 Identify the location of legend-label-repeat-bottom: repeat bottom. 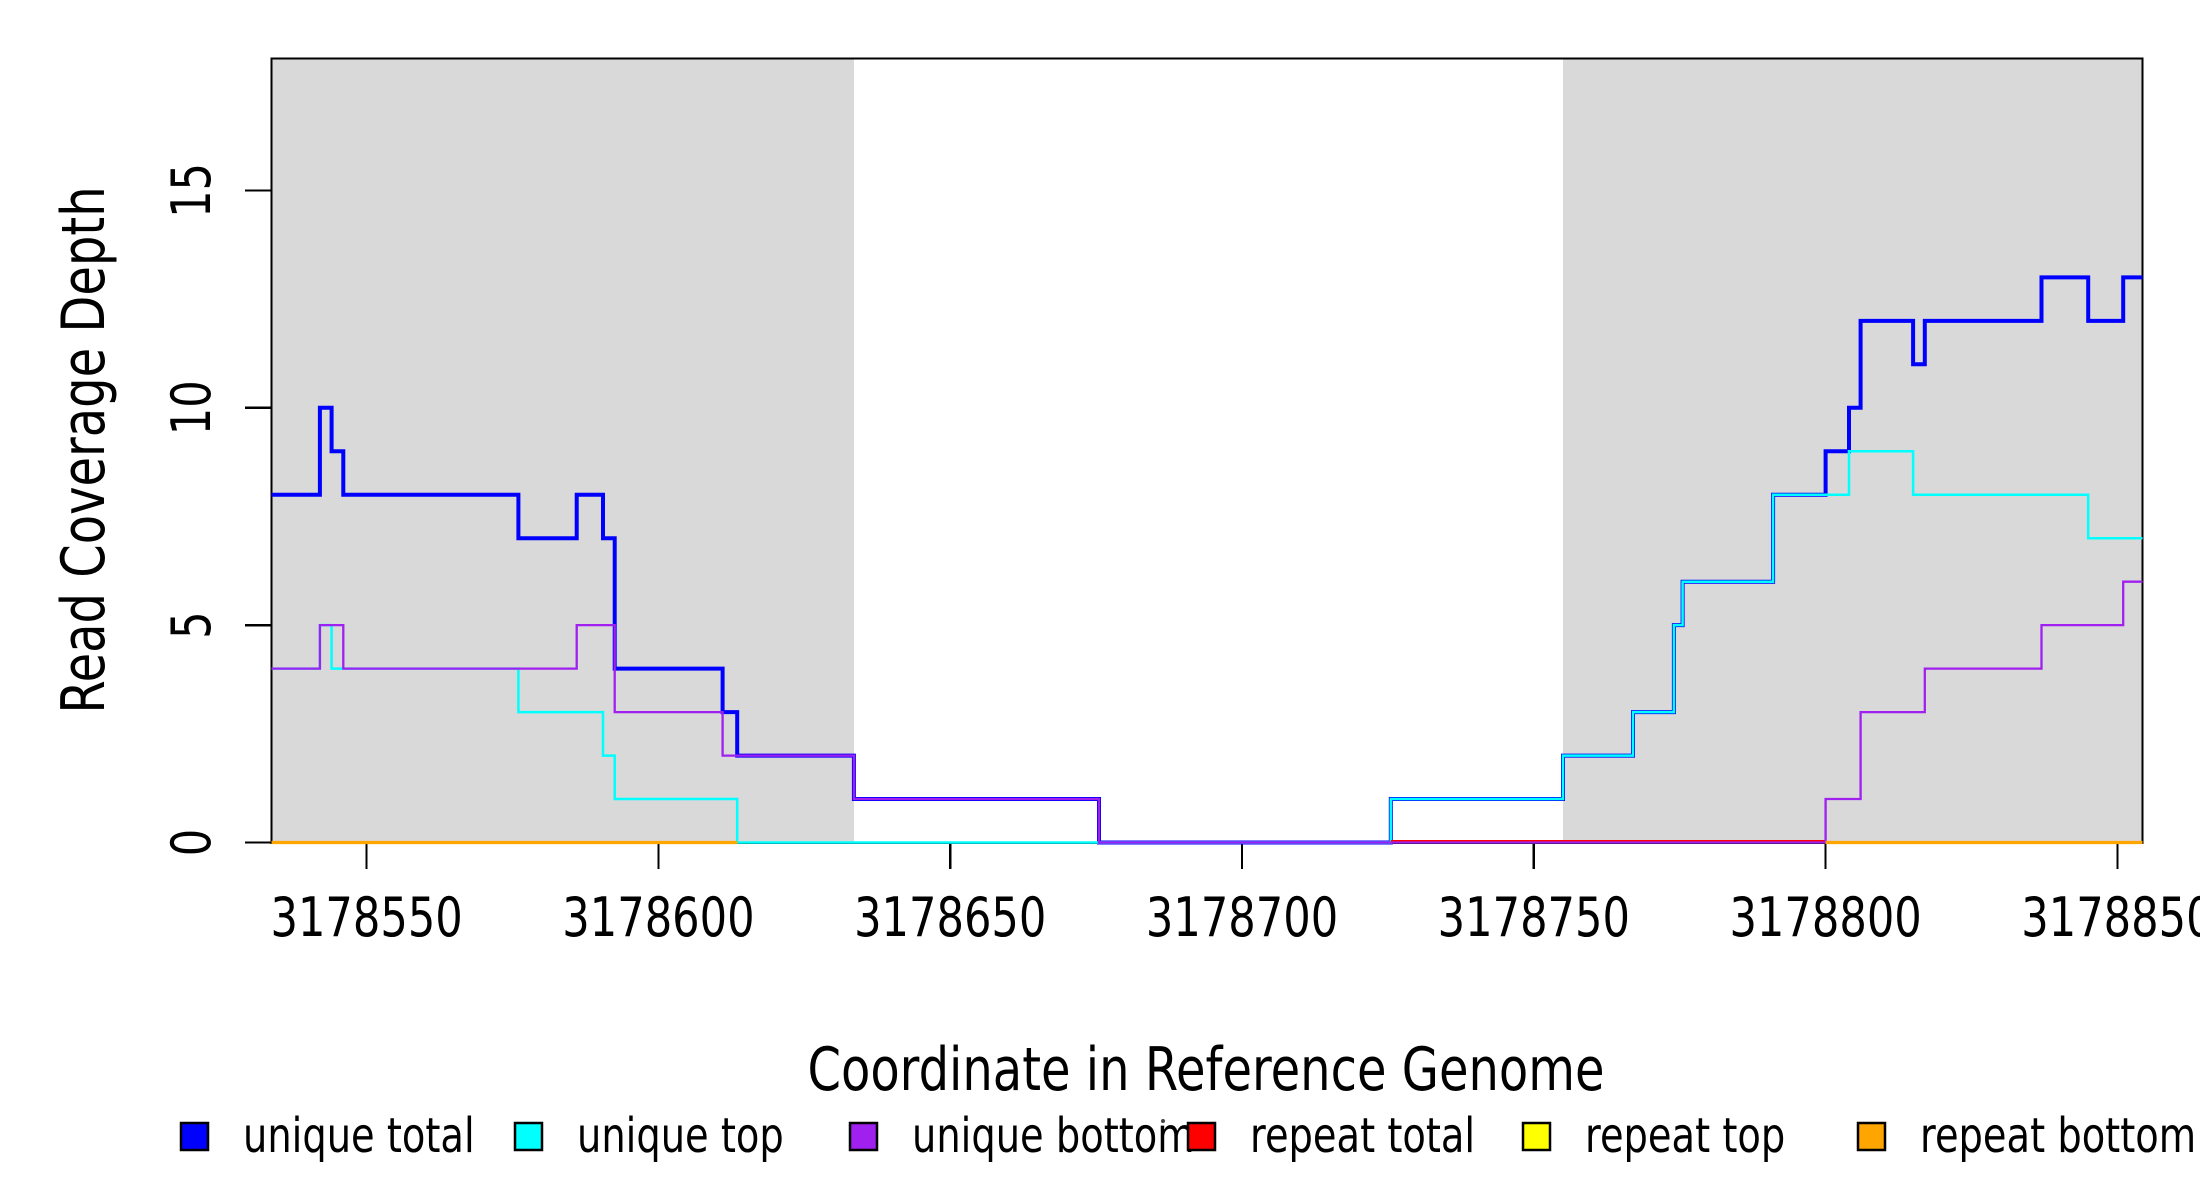
(2058, 1136).